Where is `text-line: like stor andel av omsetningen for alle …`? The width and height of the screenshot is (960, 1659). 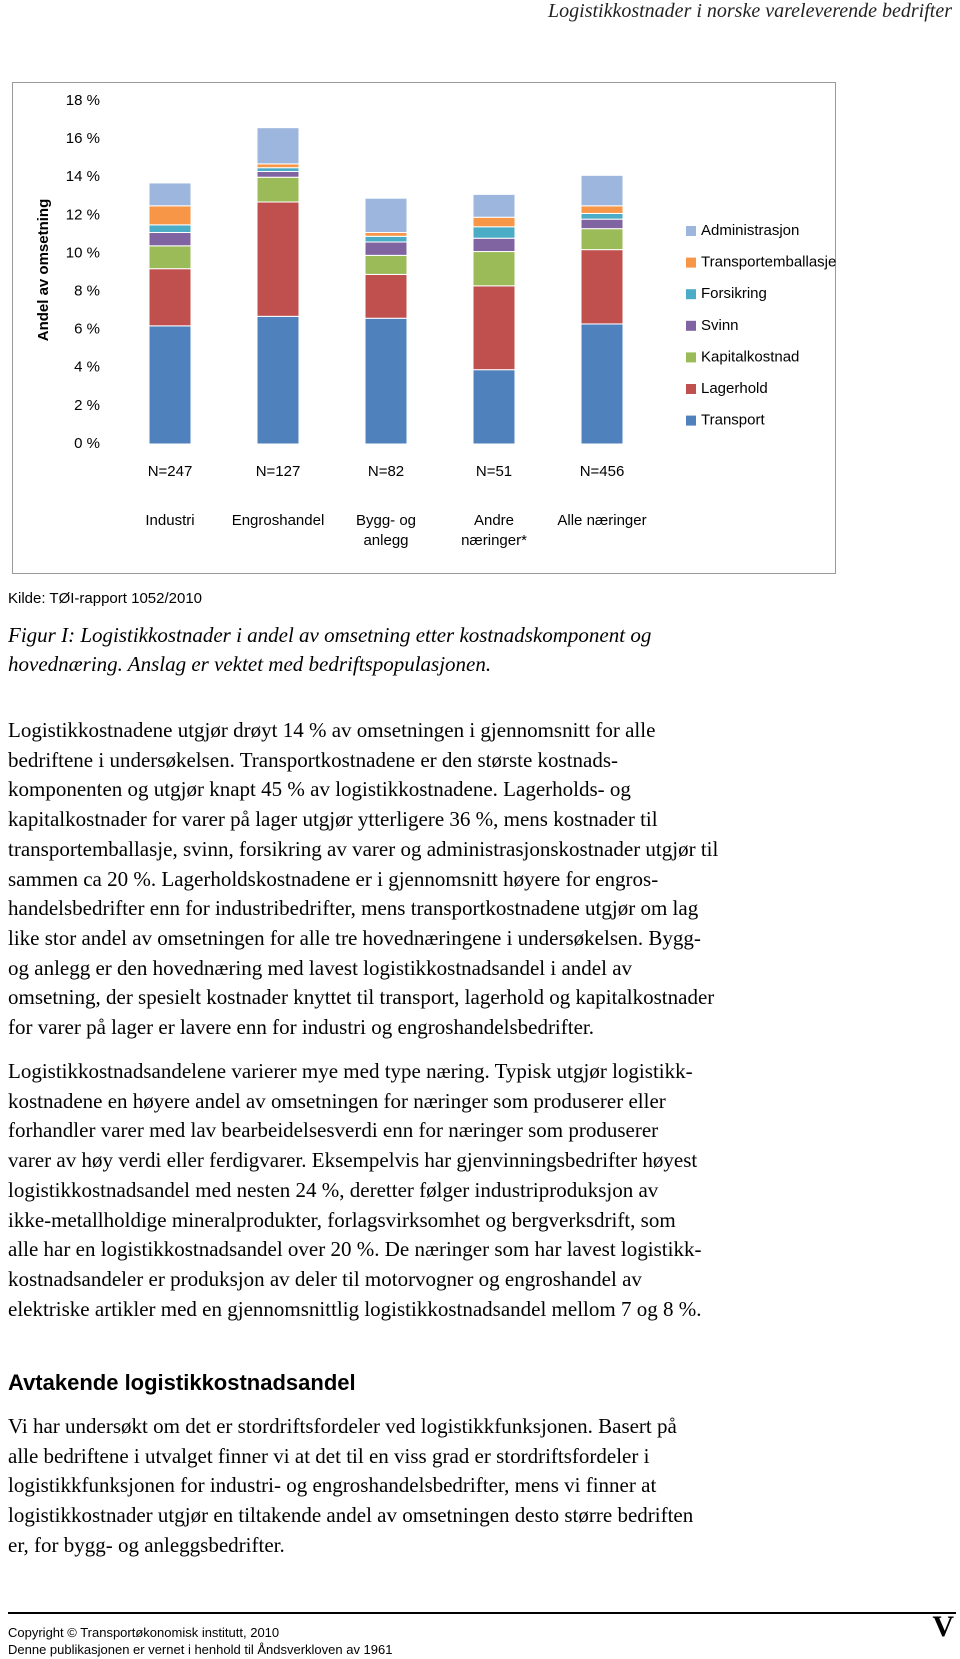 text-line: like stor andel av omsetningen for alle … is located at coordinates (354, 937).